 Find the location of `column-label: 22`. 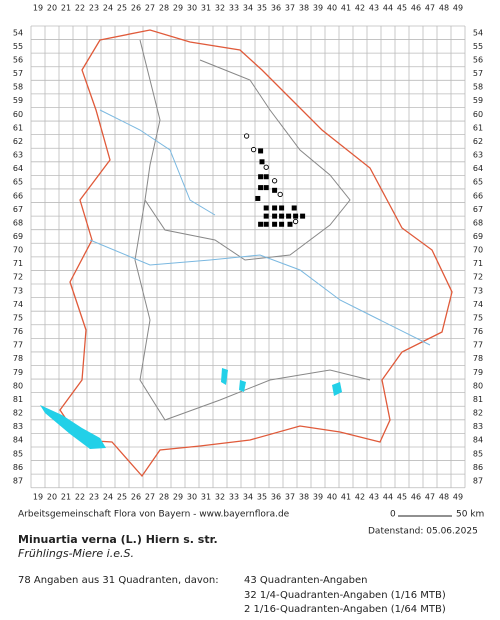

column-label: 22 is located at coordinates (80, 497).